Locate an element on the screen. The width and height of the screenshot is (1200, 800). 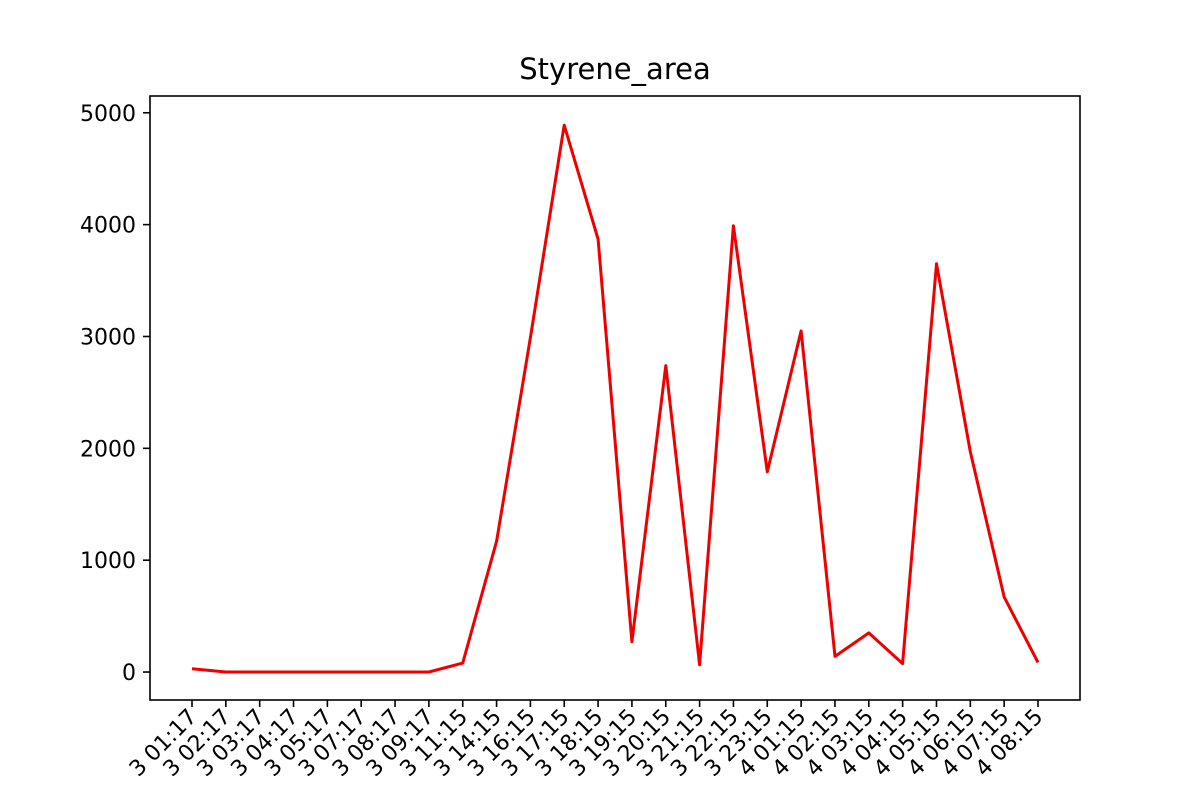
chart-title: Styrene_area is located at coordinates (614, 69).